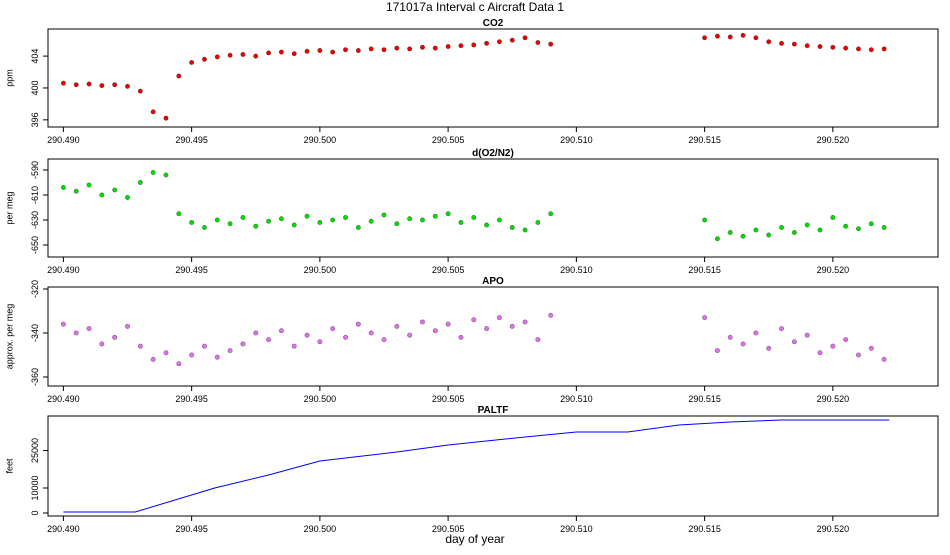 The width and height of the screenshot is (950, 555). Describe the element at coordinates (493, 153) in the screenshot. I see `panel-title: d(O2/N2)` at that location.